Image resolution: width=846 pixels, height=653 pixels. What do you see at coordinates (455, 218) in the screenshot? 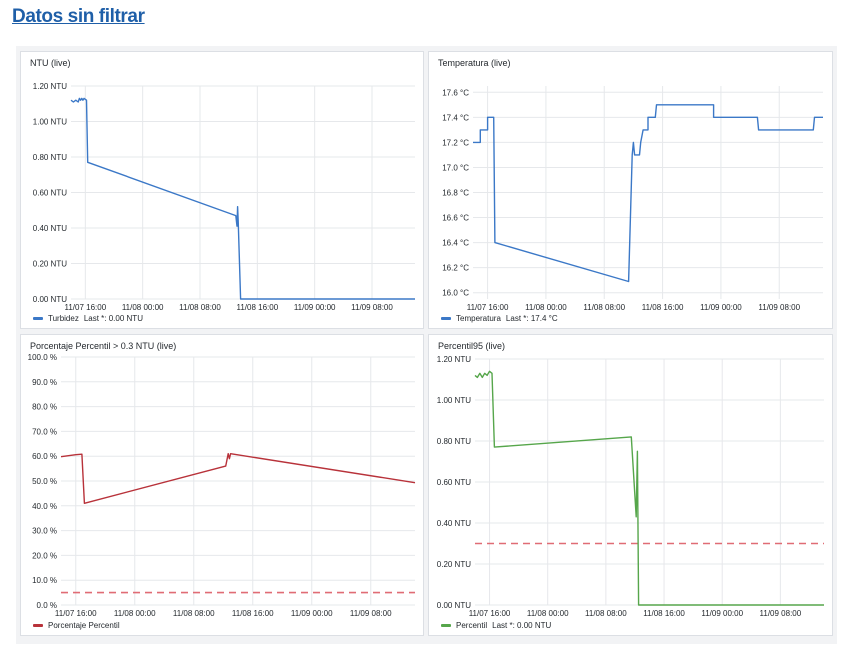
I see `y-tick-label: 16.6 °C` at bounding box center [455, 218].